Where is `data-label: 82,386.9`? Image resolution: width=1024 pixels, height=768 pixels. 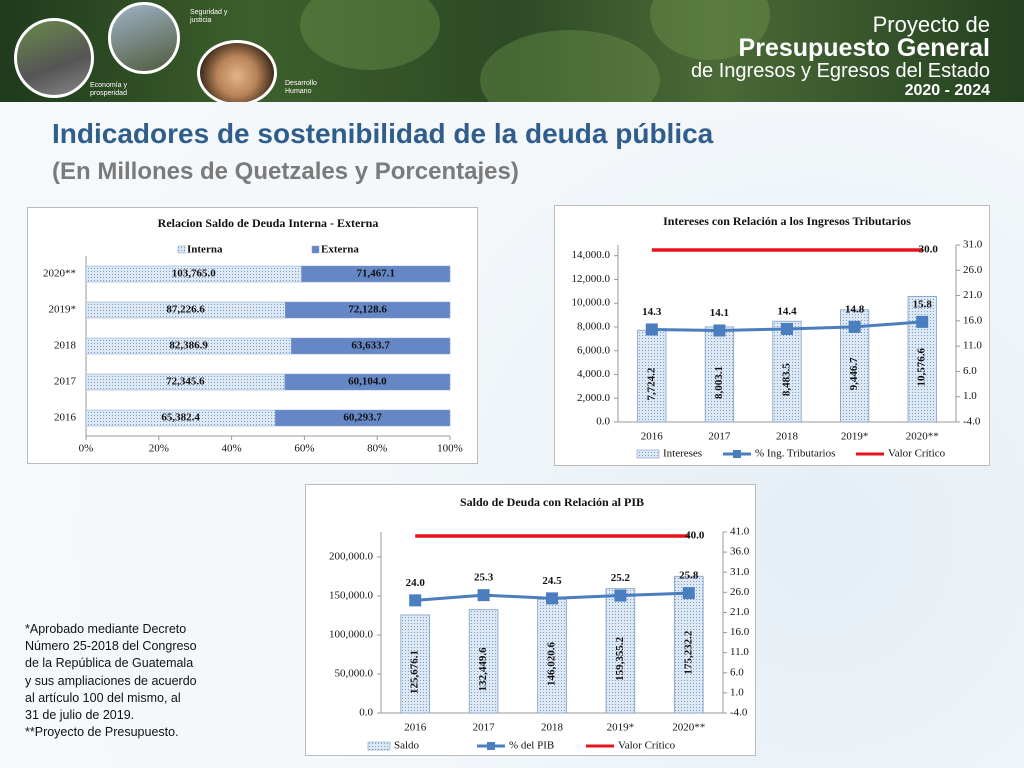
data-label: 82,386.9 is located at coordinates (188, 346).